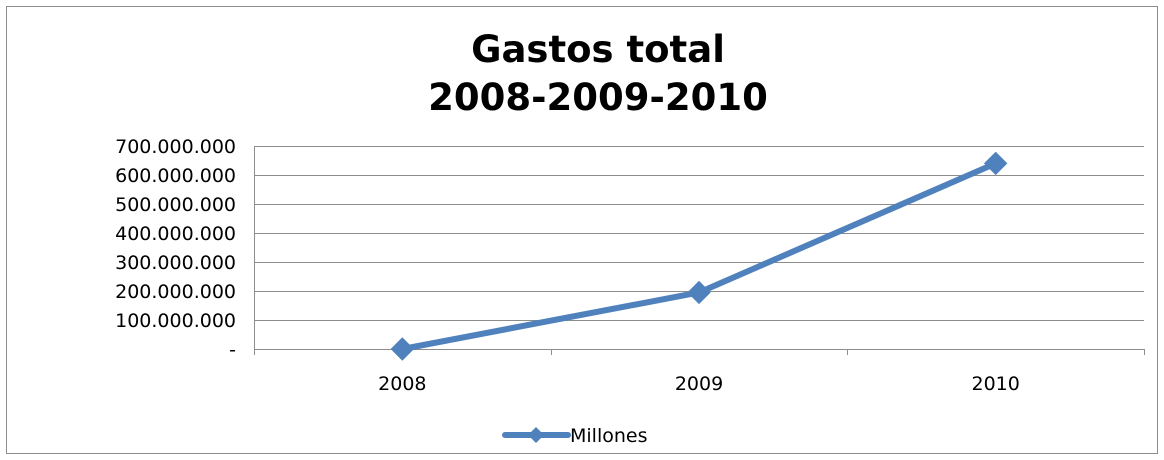 This screenshot has height=460, width=1164. What do you see at coordinates (175, 292) in the screenshot?
I see `y-tick-label: 200.000.000` at bounding box center [175, 292].